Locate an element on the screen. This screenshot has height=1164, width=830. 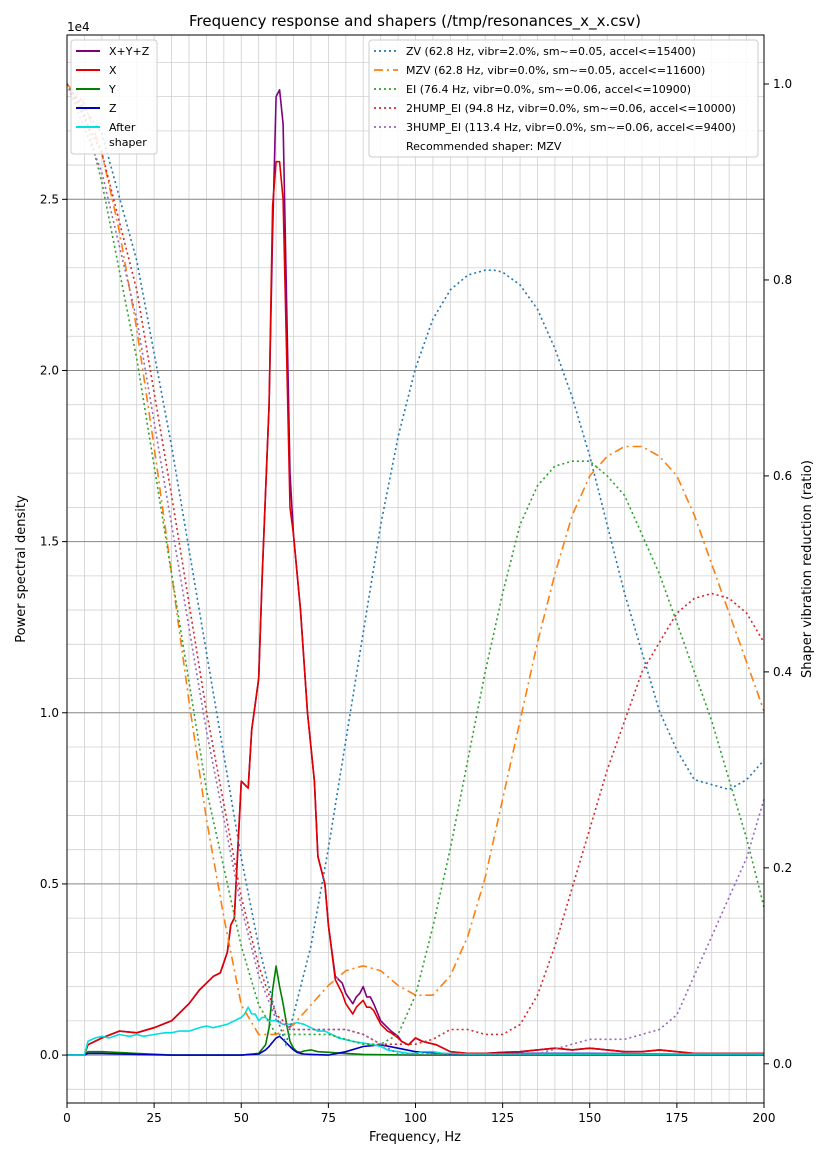
x-tick-label: 75 is located at coordinates (328, 1118).